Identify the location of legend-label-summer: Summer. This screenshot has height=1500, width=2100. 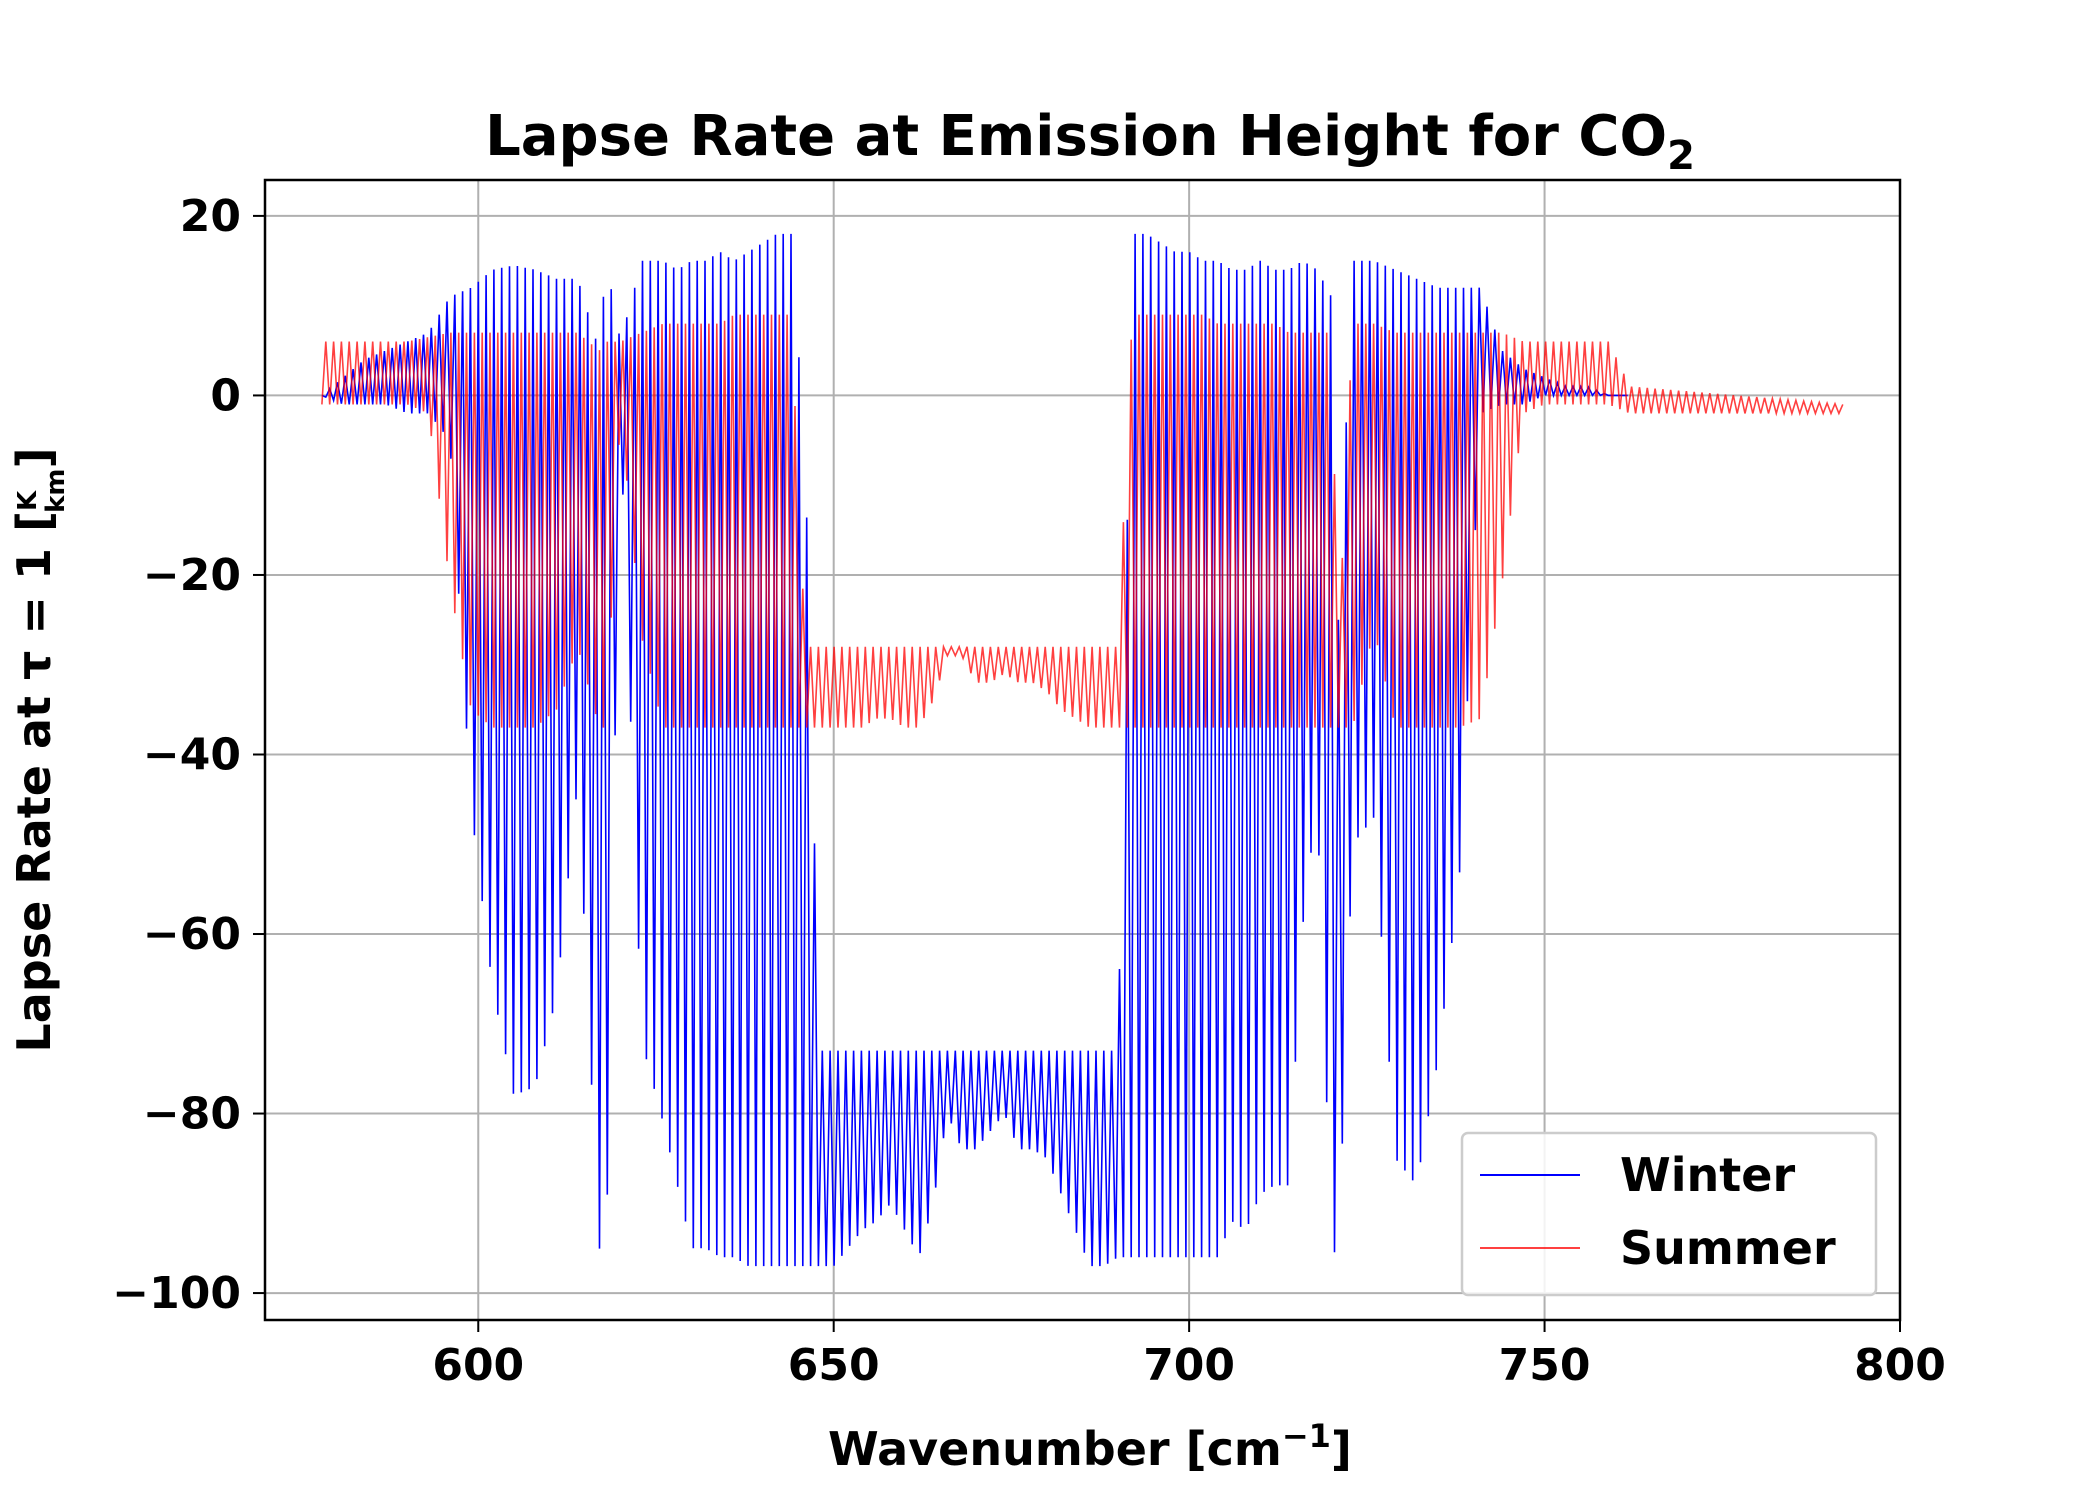
(1728, 1248).